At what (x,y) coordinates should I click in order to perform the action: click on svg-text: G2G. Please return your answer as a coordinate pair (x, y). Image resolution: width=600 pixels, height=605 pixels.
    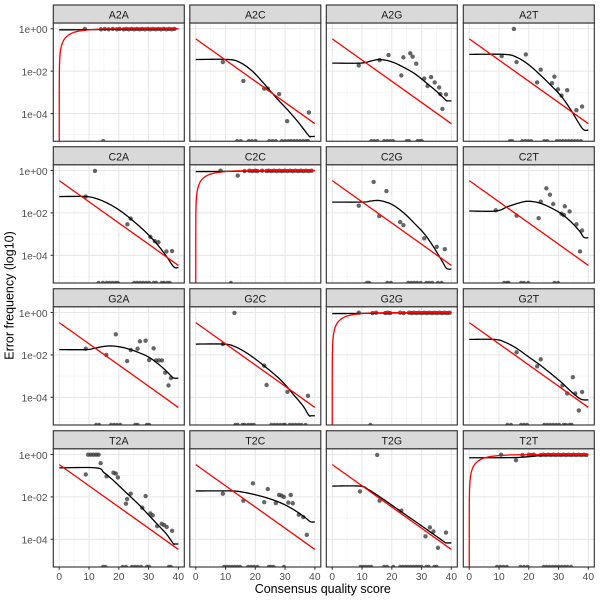
    Looking at the image, I should click on (392, 299).